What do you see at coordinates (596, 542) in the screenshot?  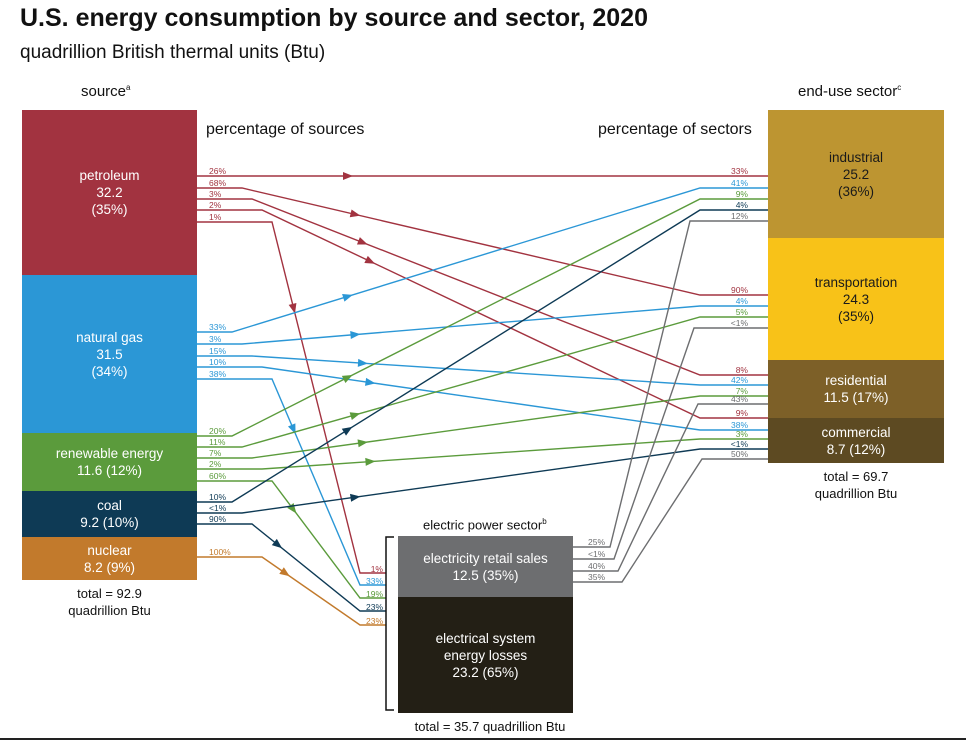 I see `electric-flow-source-pct: 25%` at bounding box center [596, 542].